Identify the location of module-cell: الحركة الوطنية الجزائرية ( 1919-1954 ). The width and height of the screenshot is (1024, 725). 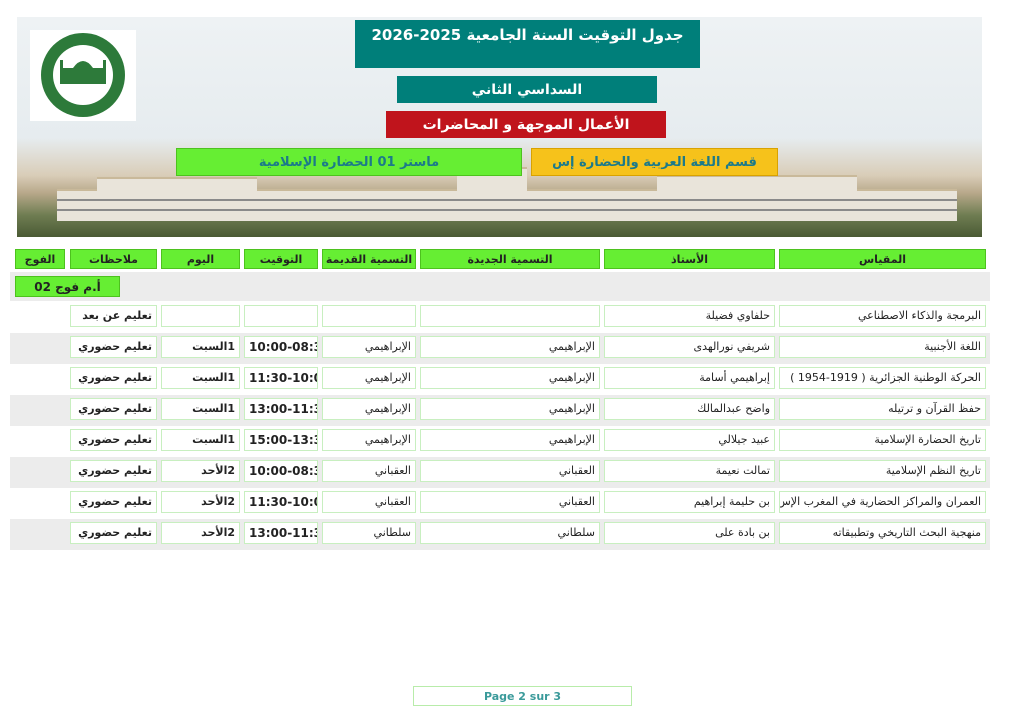
(882, 378).